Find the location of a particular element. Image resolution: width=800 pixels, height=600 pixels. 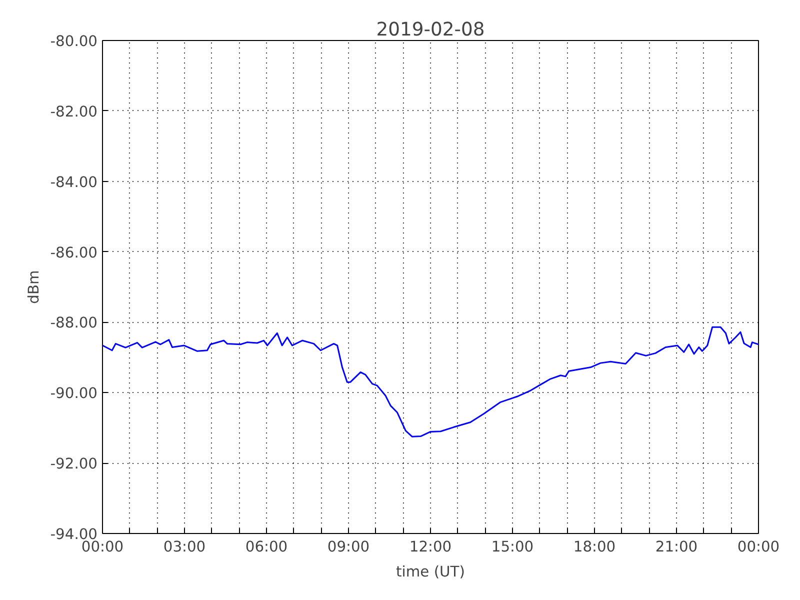

y-tick-label: -86.00 is located at coordinates (74, 253).